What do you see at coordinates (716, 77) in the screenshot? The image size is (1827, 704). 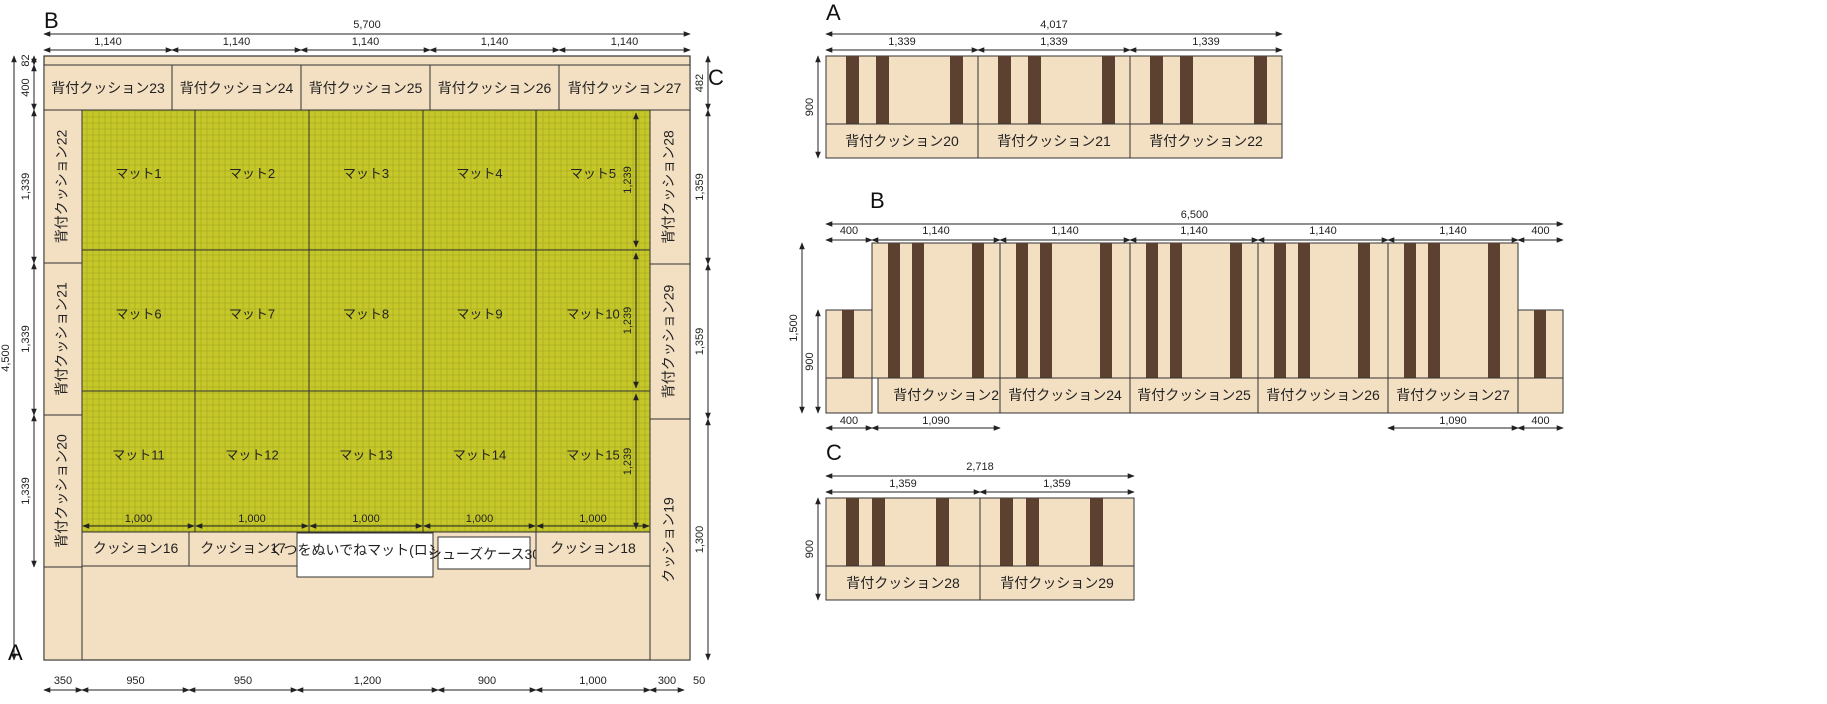 I see `plan-marker-c: C` at bounding box center [716, 77].